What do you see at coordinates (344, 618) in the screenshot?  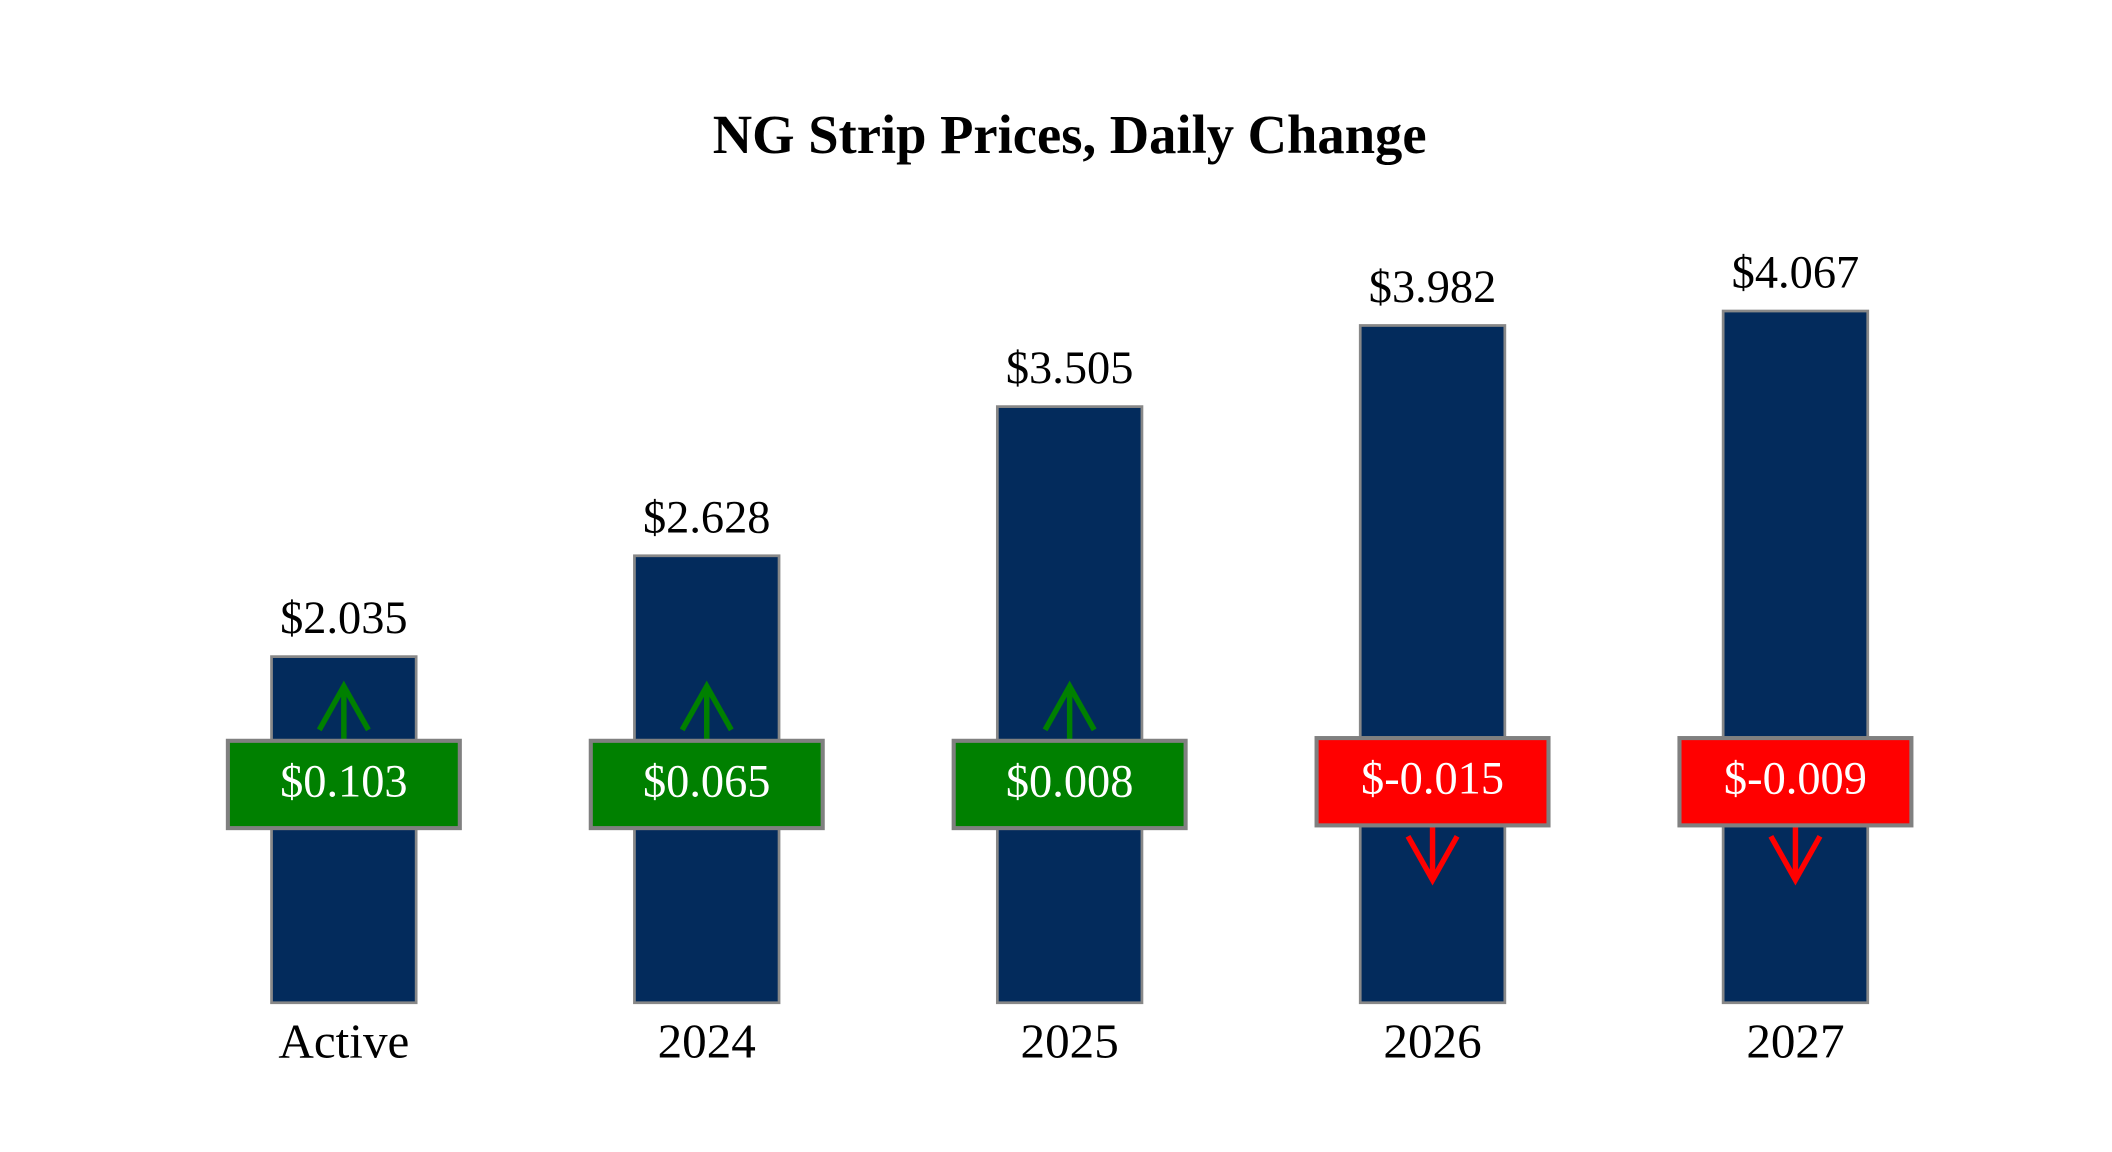 I see `value-label: $2.035` at bounding box center [344, 618].